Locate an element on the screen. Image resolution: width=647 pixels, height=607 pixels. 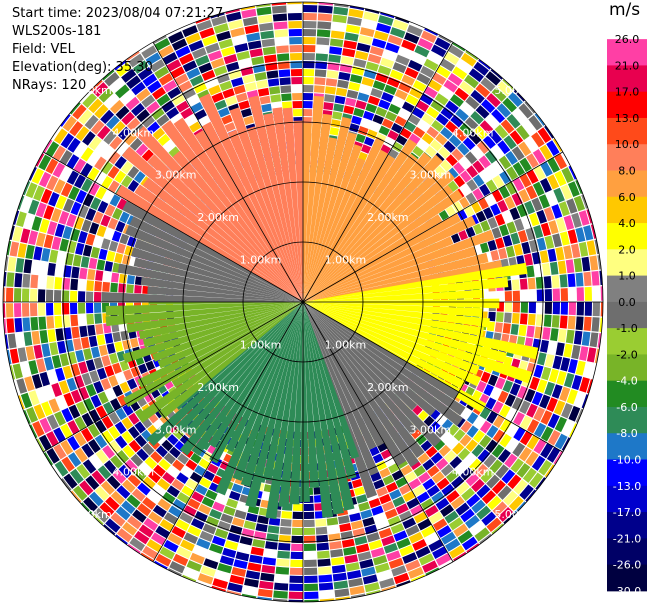
colorbar-tick: -21.0 is located at coordinates (627, 538).